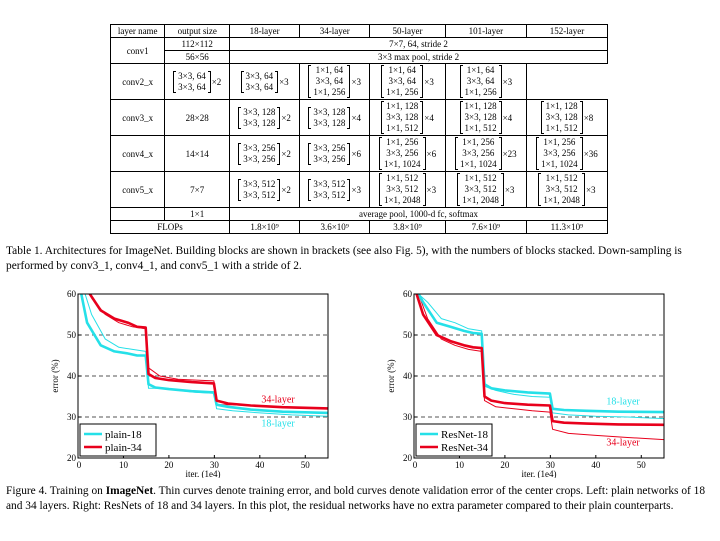  Describe the element at coordinates (407, 81) in the screenshot. I see `building-block: 1×1, 64 3×3, 64 1×1, 256 ×3` at that location.